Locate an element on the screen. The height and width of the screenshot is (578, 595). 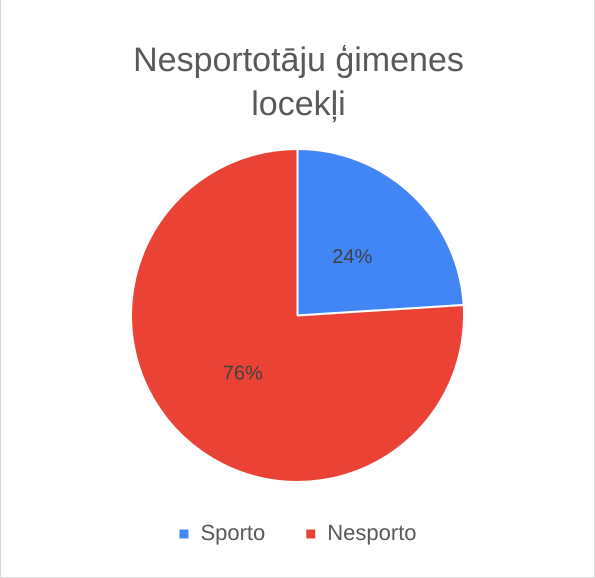
data-label: 24% is located at coordinates (352, 257).